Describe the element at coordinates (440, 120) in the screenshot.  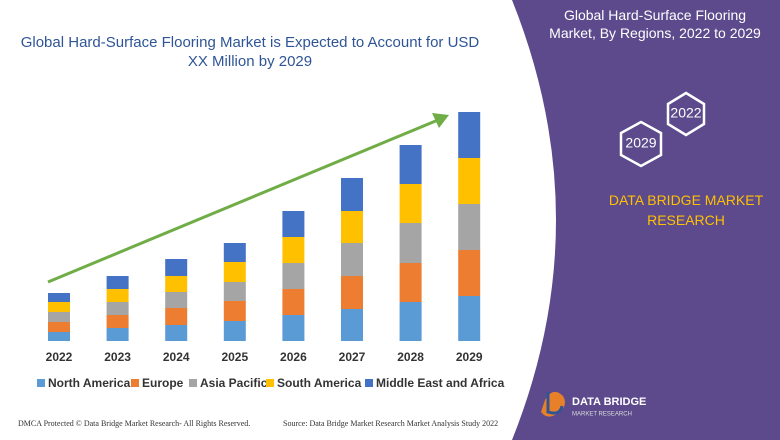
I see `arrow-head` at that location.